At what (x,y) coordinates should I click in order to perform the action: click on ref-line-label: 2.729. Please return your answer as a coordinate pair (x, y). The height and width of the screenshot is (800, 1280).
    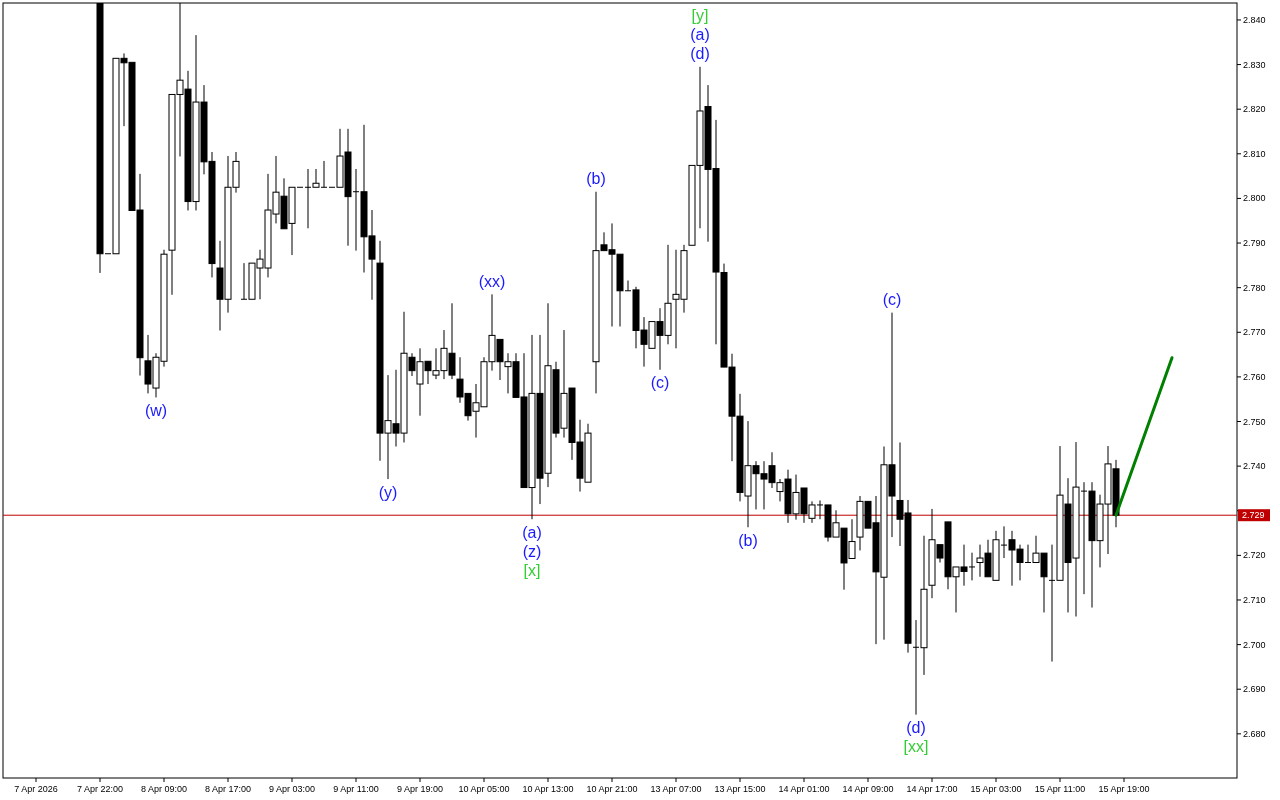
    Looking at the image, I should click on (1253, 515).